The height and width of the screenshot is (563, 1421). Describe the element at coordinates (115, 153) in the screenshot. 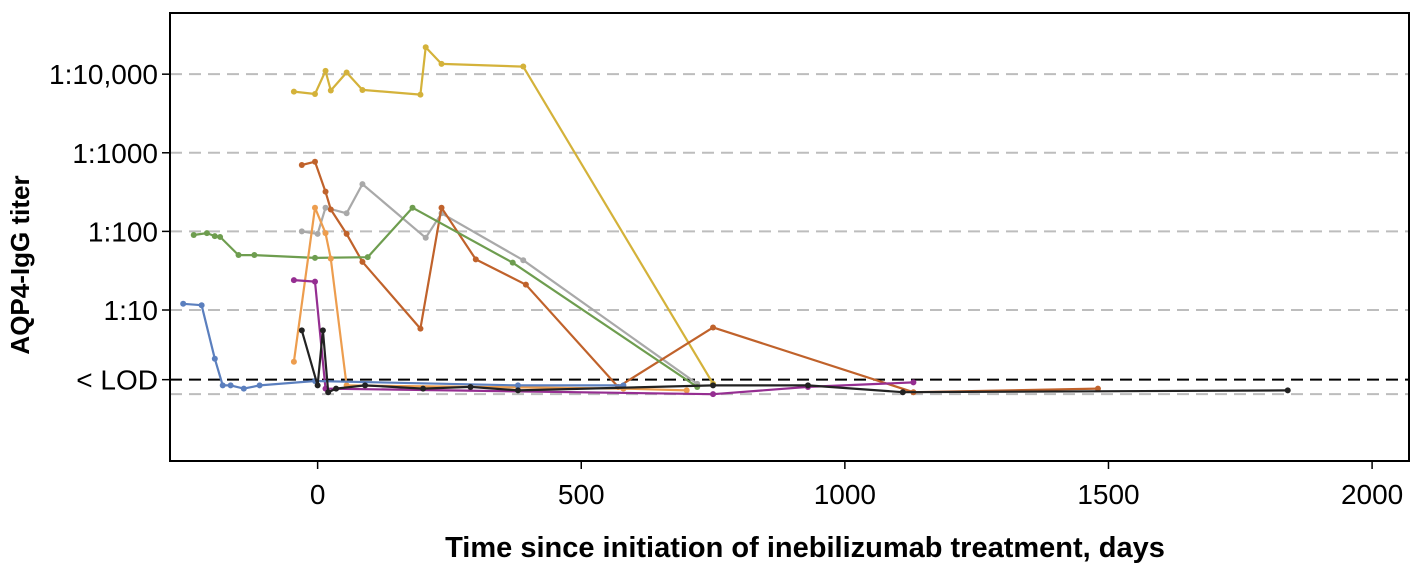

I see `y-tick-label: 1:1000` at that location.